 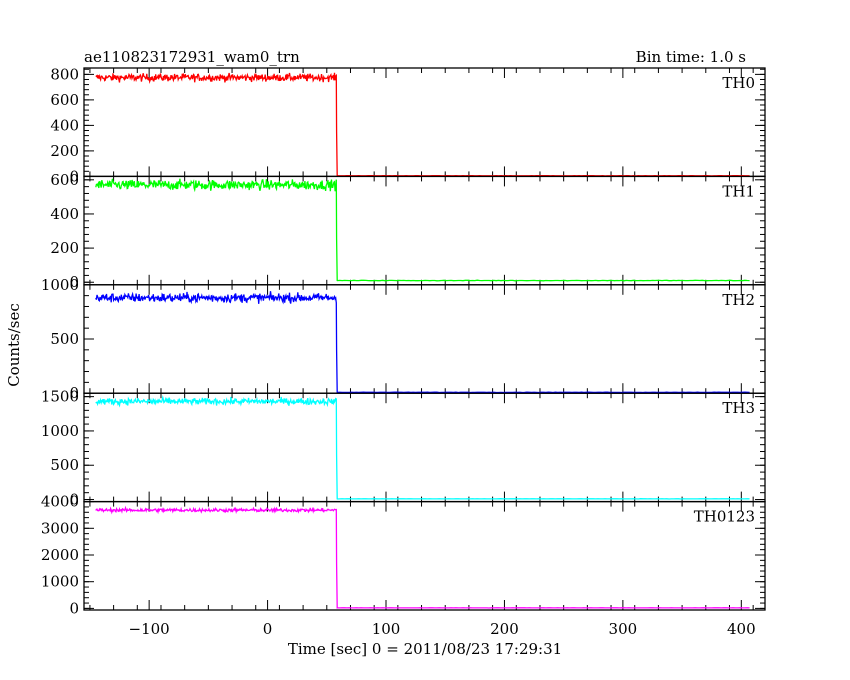 I want to click on panel-th1: 0 200 400 600 TH1, so click(x=408, y=231).